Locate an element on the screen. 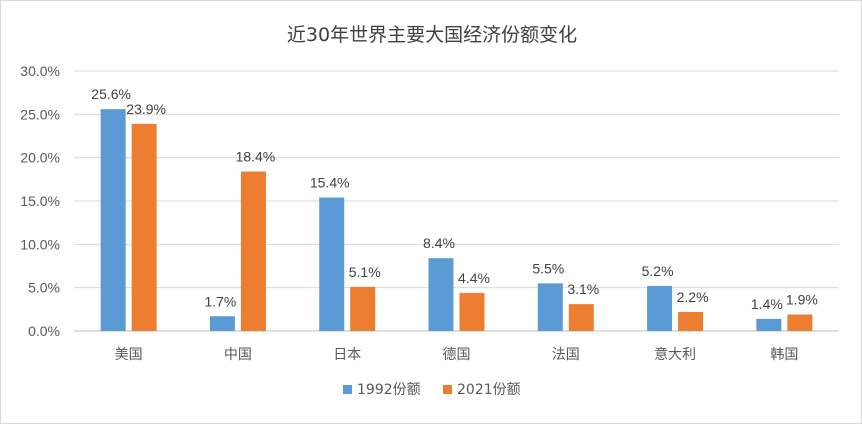 The height and width of the screenshot is (425, 862). y-tick-label: 25.0% is located at coordinates (40, 114).